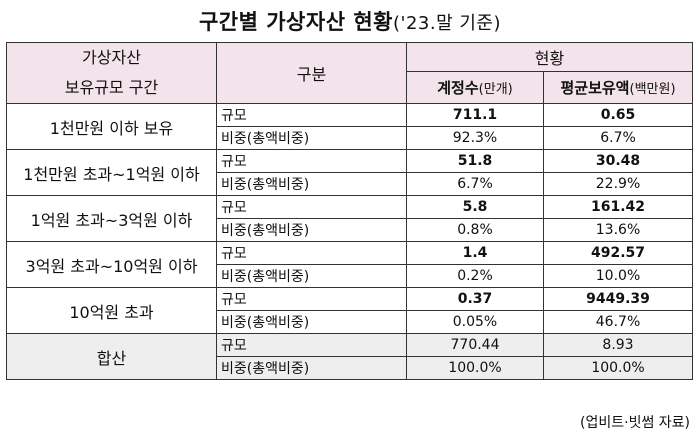  I want to click on share-average: 6.7%, so click(618, 138).